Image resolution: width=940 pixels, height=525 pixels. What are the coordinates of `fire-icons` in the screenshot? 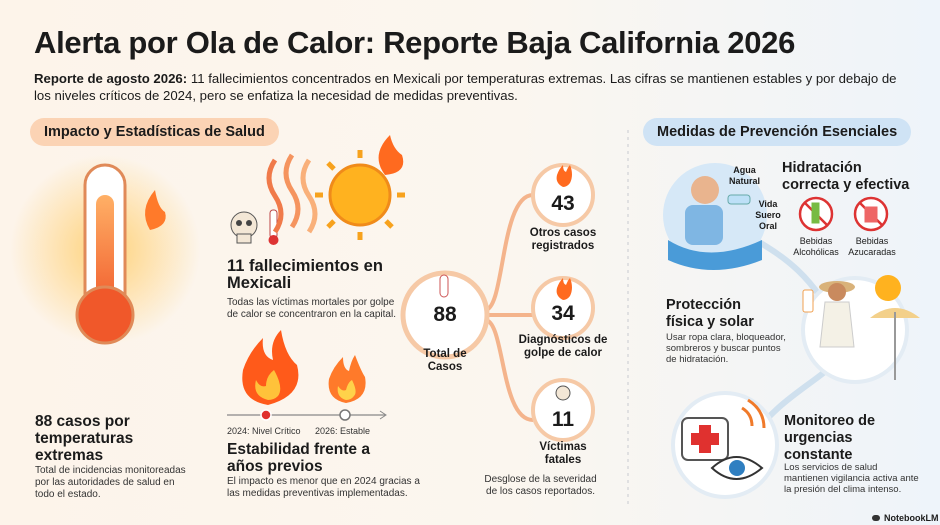 It's located at (304, 367).